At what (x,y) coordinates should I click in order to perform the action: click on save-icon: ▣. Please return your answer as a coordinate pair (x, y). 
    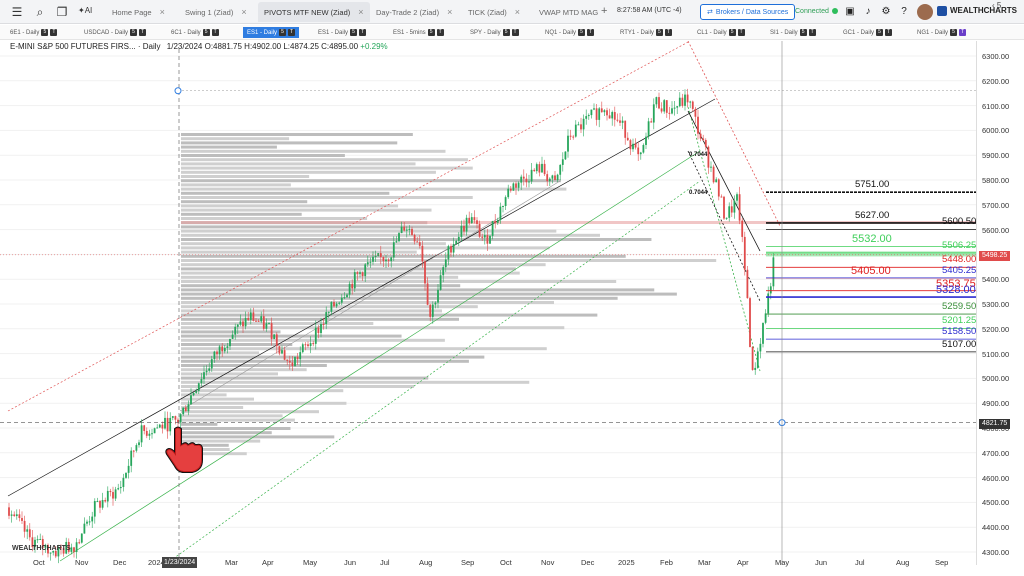
    Looking at the image, I should click on (850, 11).